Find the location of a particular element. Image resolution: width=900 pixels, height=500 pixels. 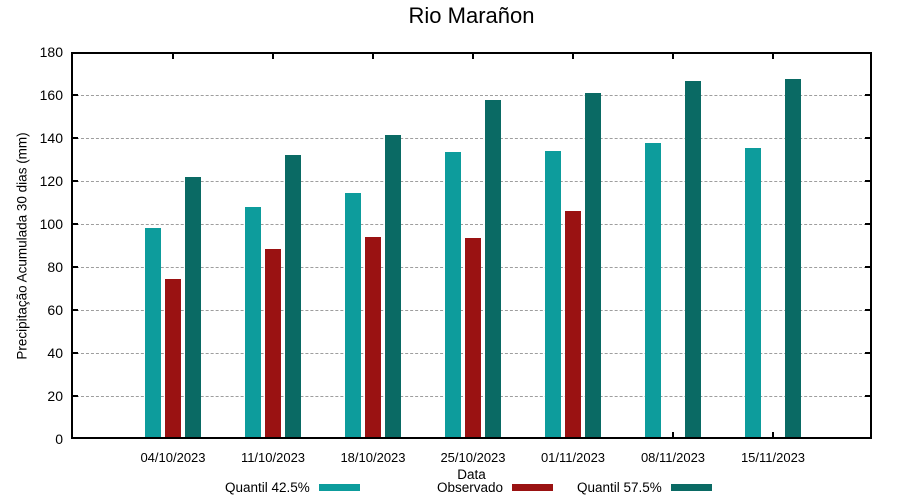

legend-label: Observado is located at coordinates (470, 487).